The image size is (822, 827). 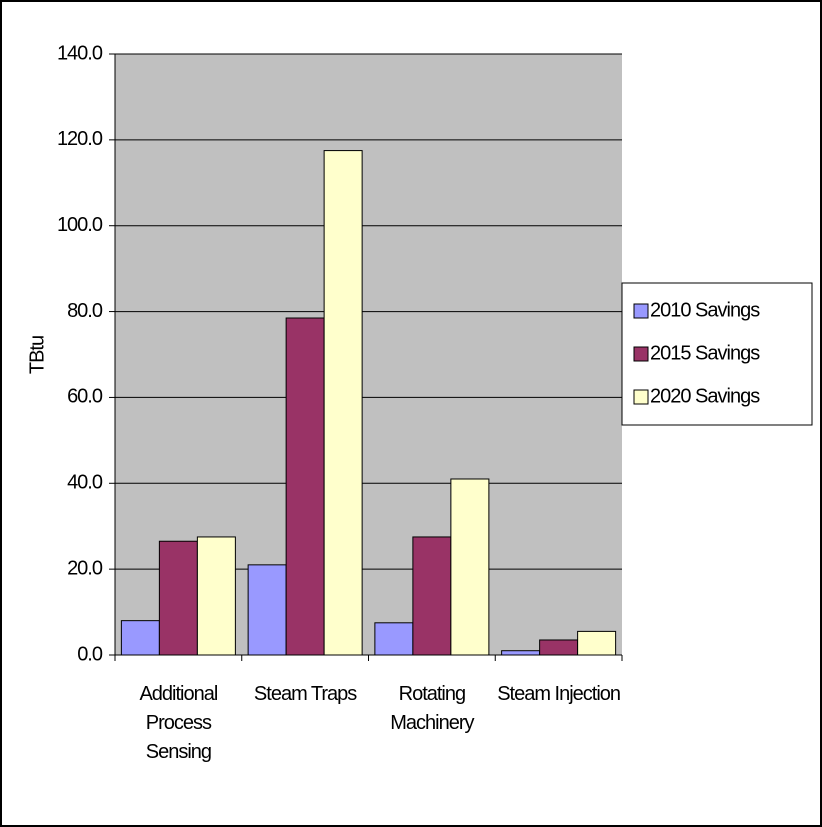 I want to click on x-tick-label: Rotating Machinery, so click(x=432, y=708).